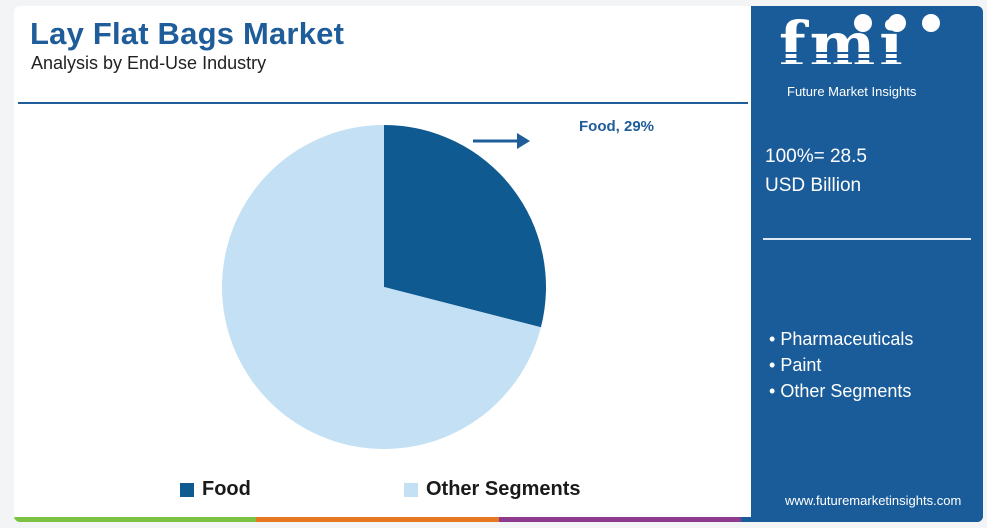 Image resolution: width=987 pixels, height=528 pixels. I want to click on title-divider, so click(383, 103).